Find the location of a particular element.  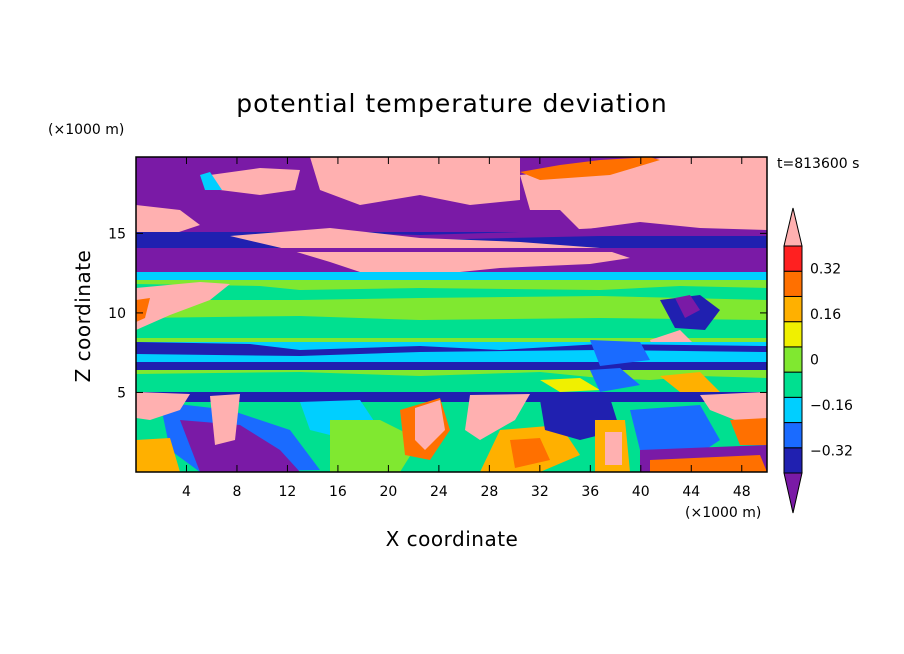

x-unit-label: (×1000 m) is located at coordinates (723, 513).